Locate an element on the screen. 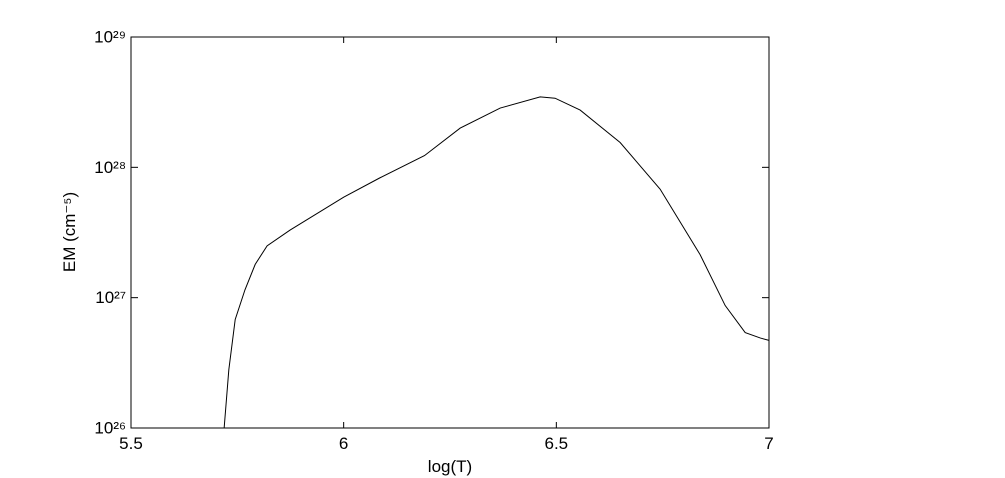  y-tick-label: 10²⁷ is located at coordinates (110, 297).